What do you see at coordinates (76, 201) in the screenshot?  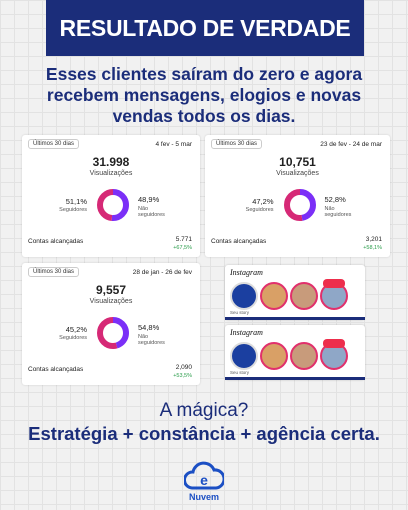 I see `followers-pct: 51,1%` at bounding box center [76, 201].